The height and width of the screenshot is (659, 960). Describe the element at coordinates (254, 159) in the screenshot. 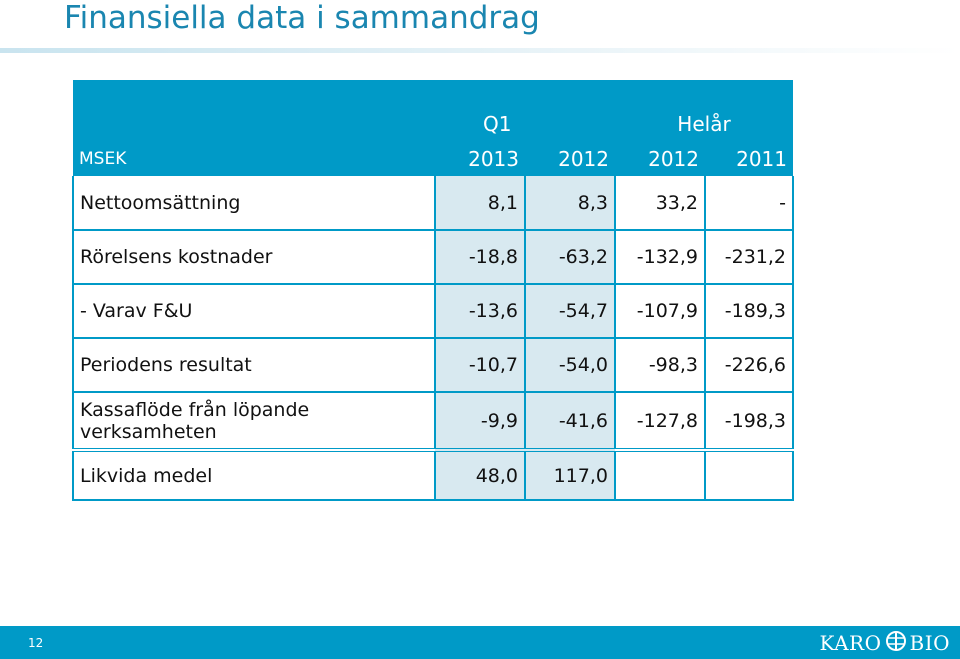

I see `unit-label: MSEK` at that location.